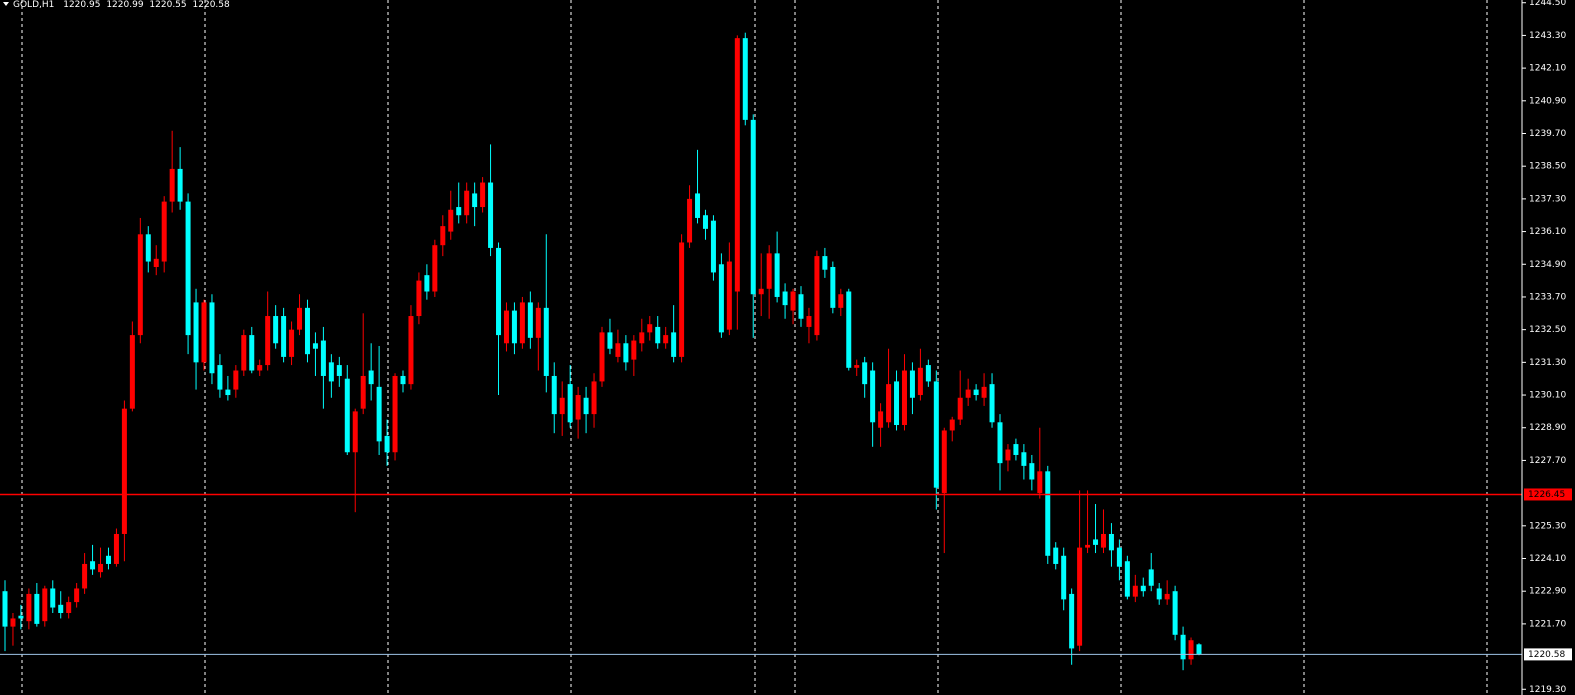 This screenshot has height=695, width=1575. What do you see at coordinates (211, 5) in the screenshot?
I see `header-close: 1220.58` at bounding box center [211, 5].